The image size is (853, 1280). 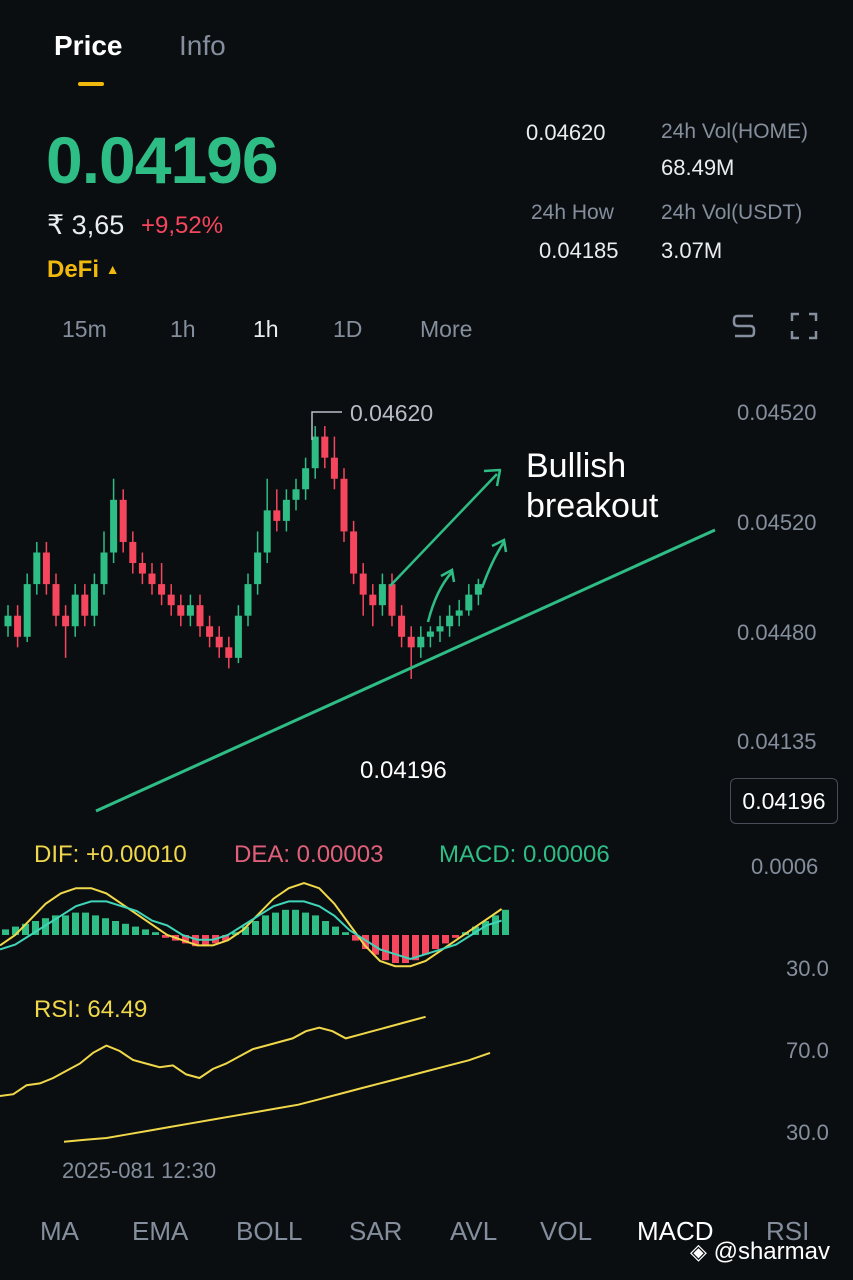 What do you see at coordinates (448, 545) in the screenshot?
I see `breakout-arrows` at bounding box center [448, 545].